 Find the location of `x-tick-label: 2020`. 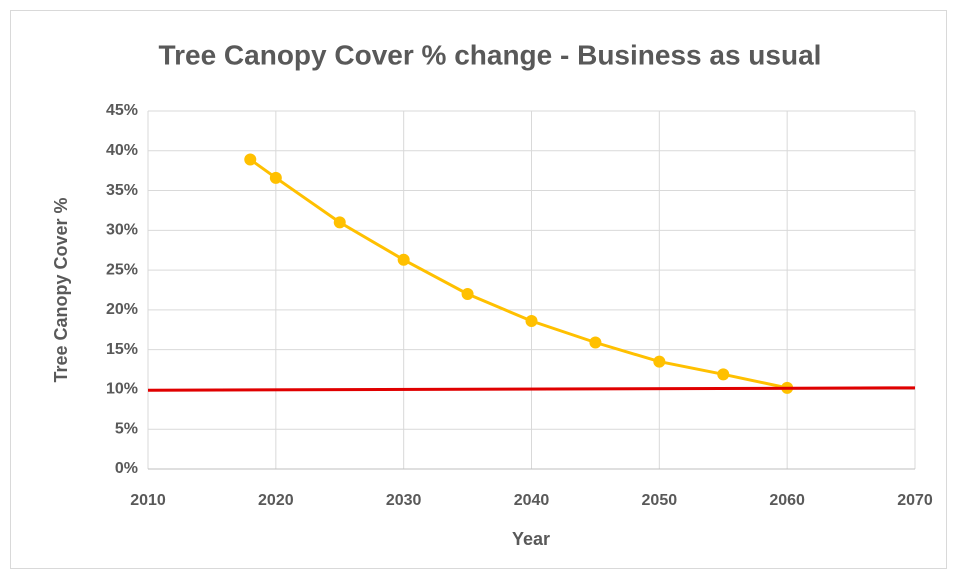

x-tick-label: 2020 is located at coordinates (276, 500).